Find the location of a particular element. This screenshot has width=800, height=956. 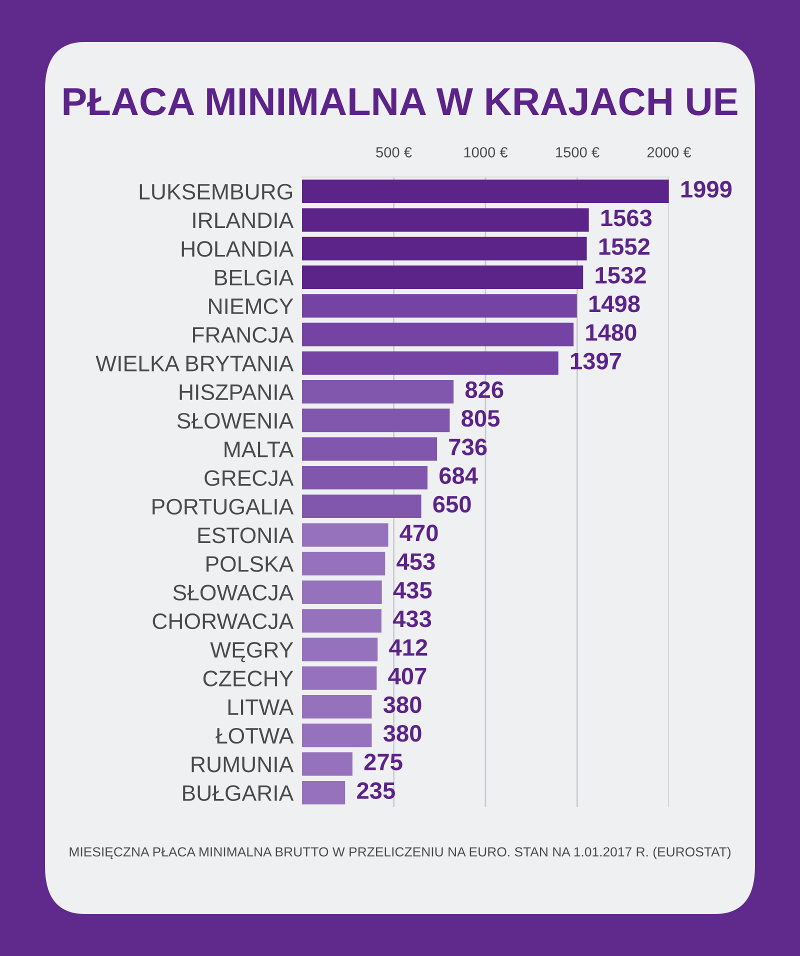

data-label: 1397 is located at coordinates (595, 361).